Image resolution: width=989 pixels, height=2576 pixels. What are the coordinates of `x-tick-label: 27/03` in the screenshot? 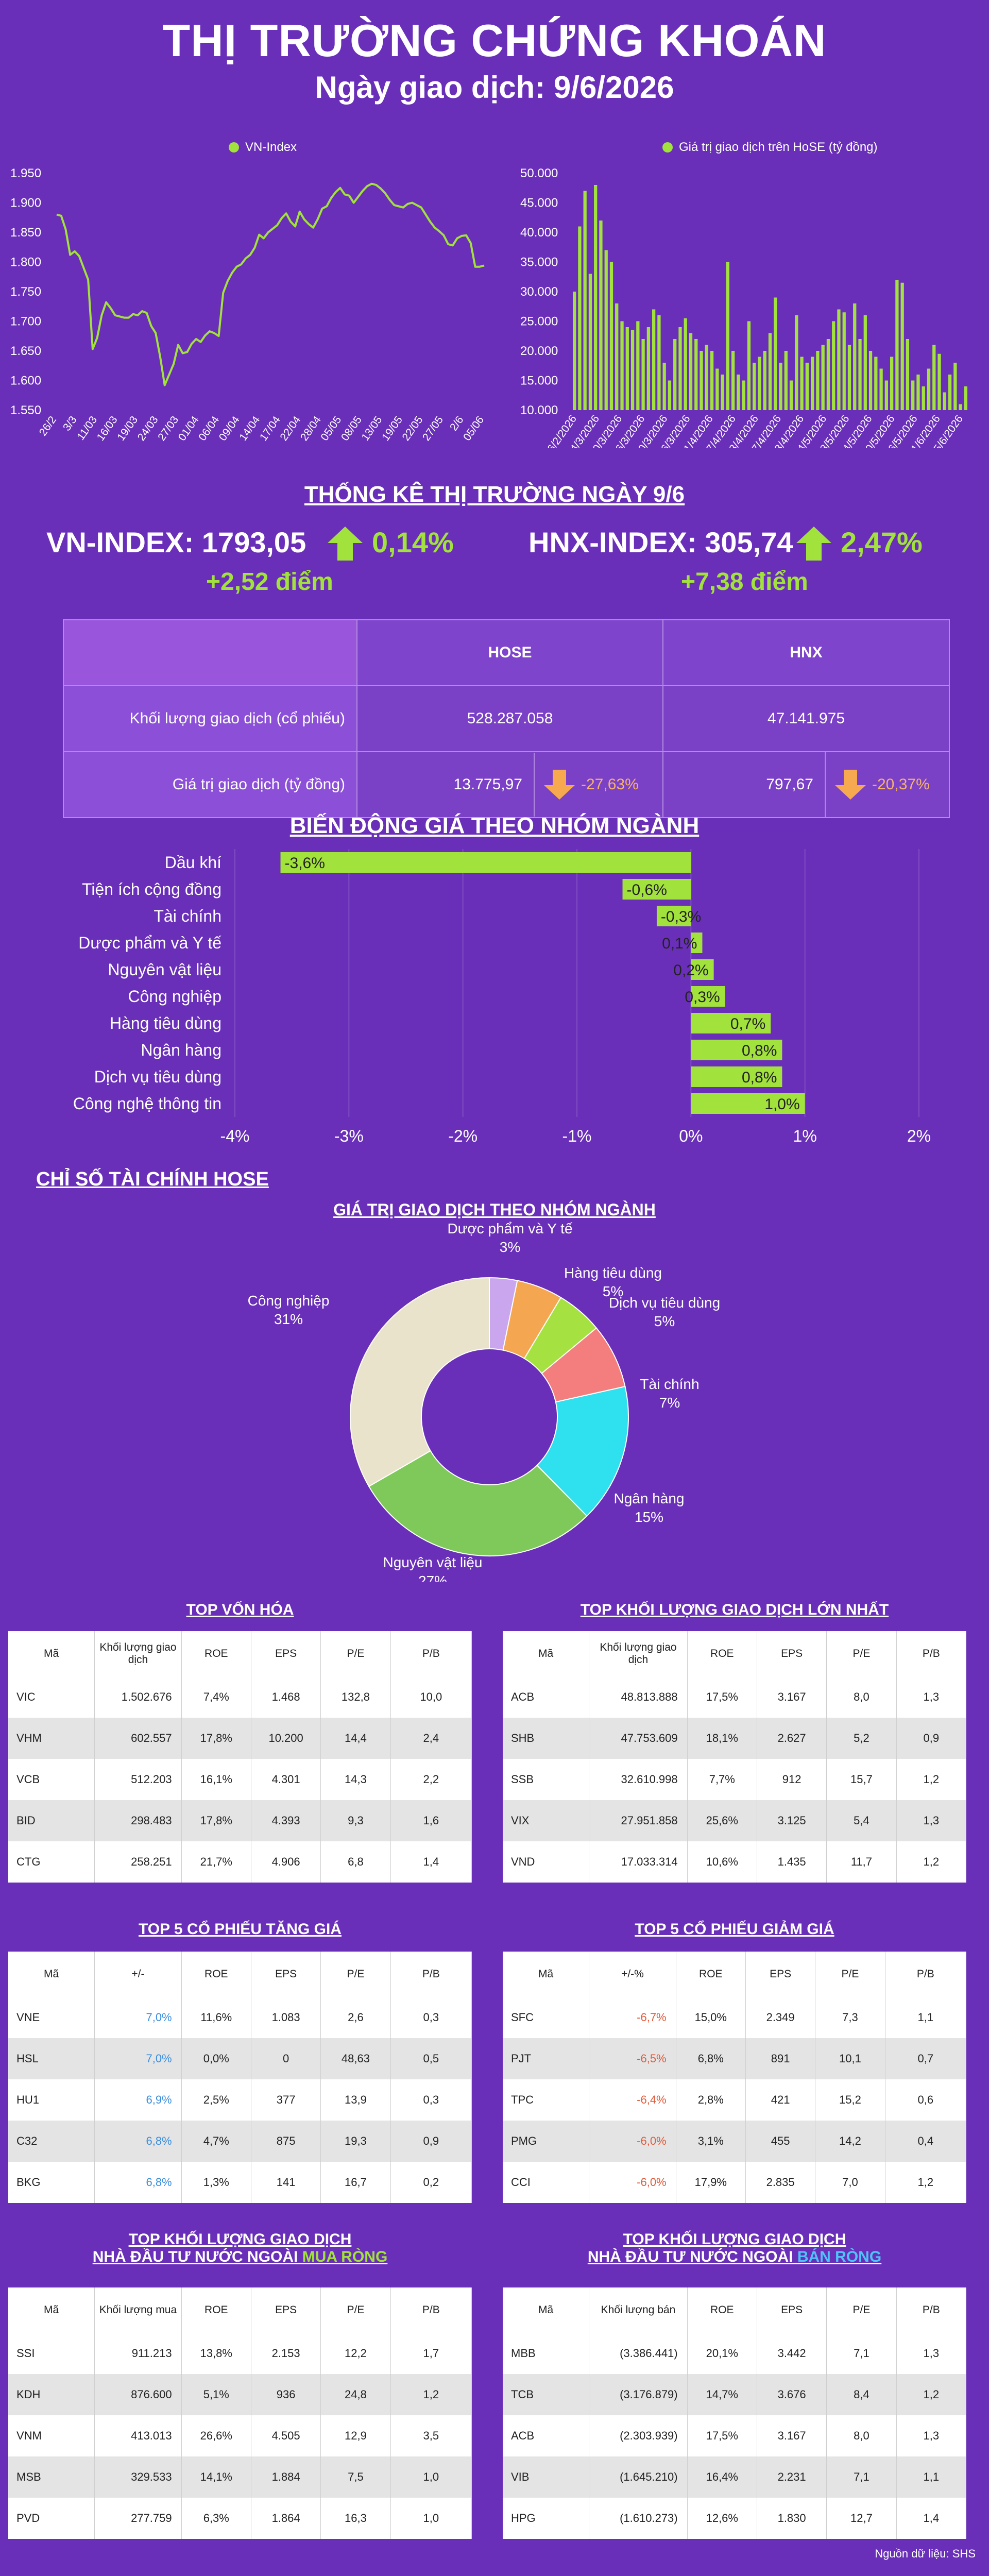 It's located at (168, 428).